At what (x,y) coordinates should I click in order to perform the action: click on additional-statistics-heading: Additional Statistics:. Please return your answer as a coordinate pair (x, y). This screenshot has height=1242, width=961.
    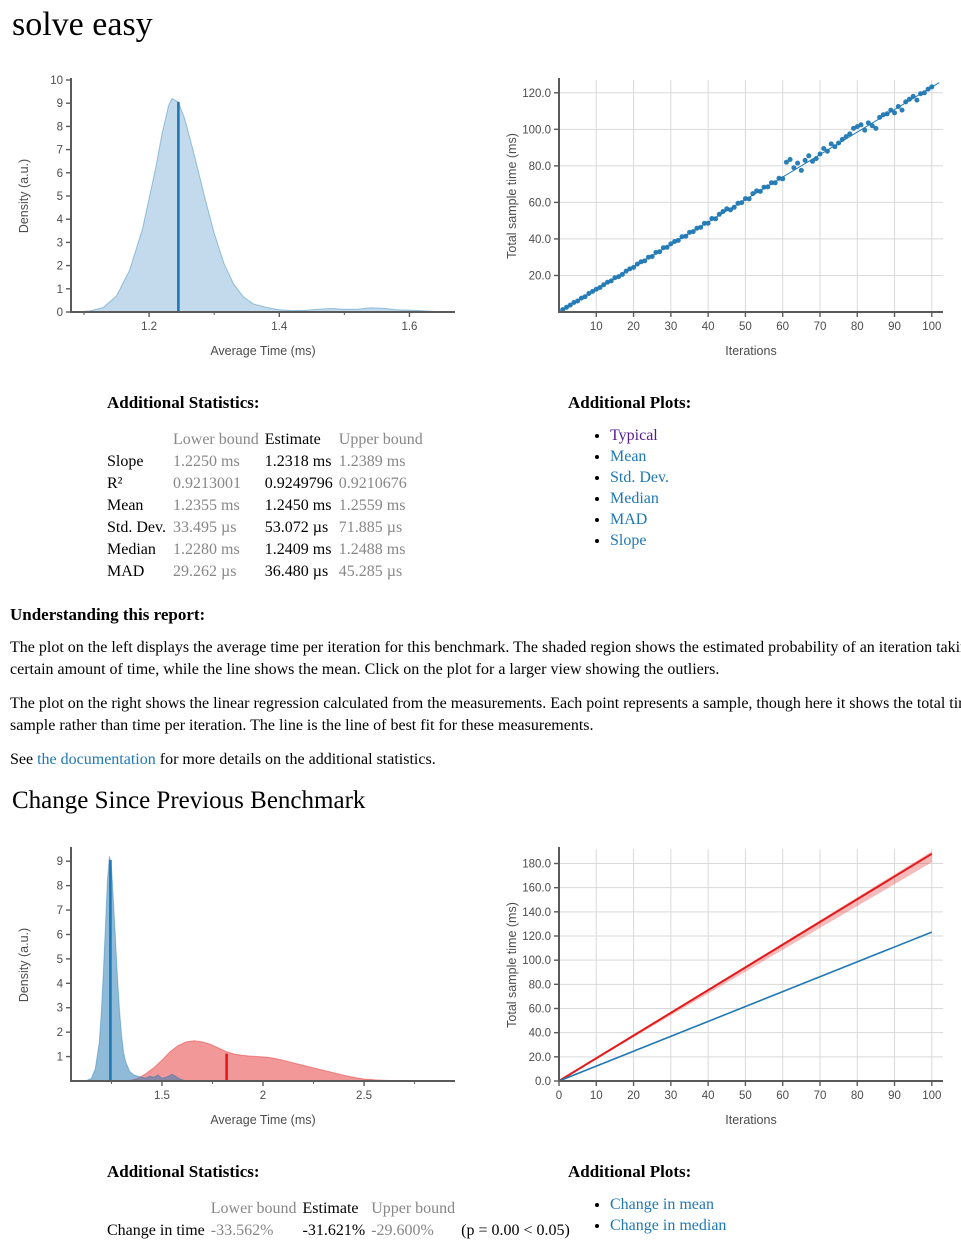
    Looking at the image, I should click on (183, 402).